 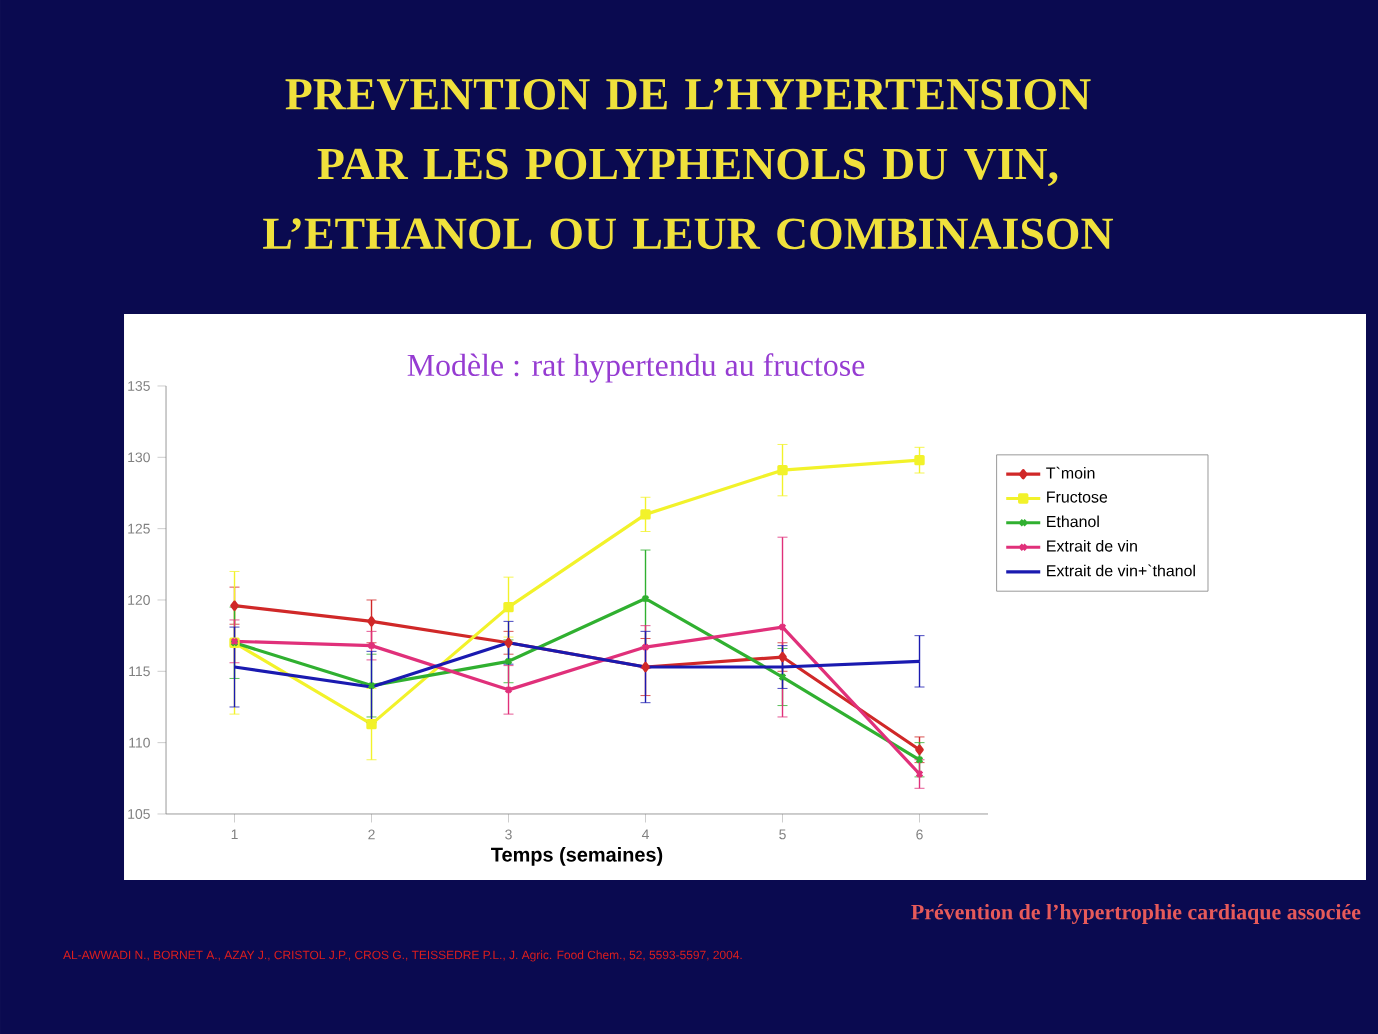 I want to click on text: Prévention de l’hypertrophie cardiaque associée, so click(x=1136, y=914).